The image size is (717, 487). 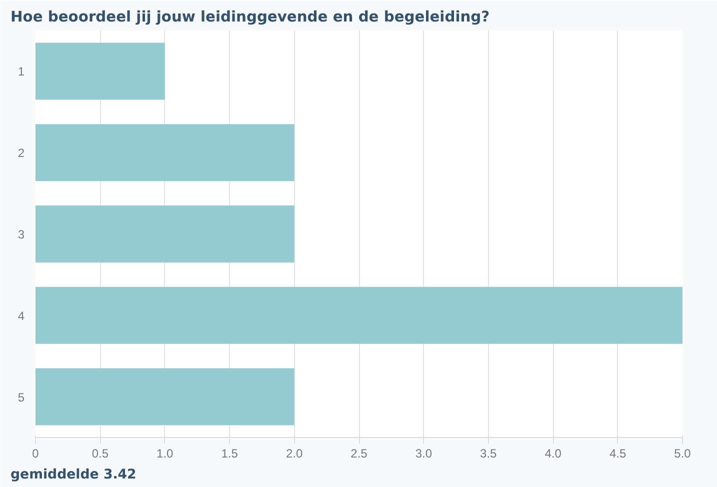 What do you see at coordinates (21, 315) in the screenshot?
I see `y-tick-label: 4` at bounding box center [21, 315].